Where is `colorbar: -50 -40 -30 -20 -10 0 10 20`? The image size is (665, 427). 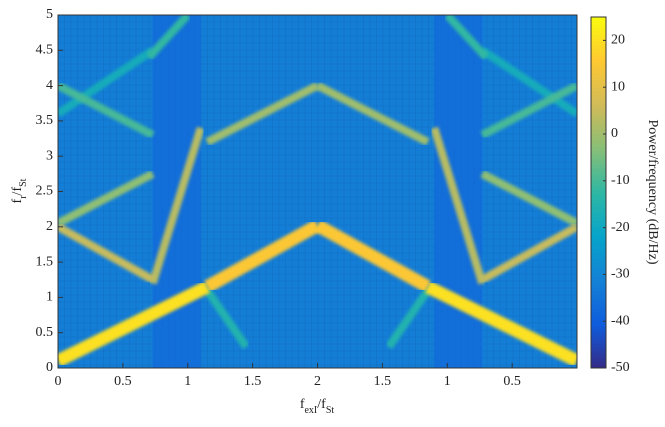
colorbar: -50 -40 -30 -20 -10 0 10 20 is located at coordinates (610, 195).